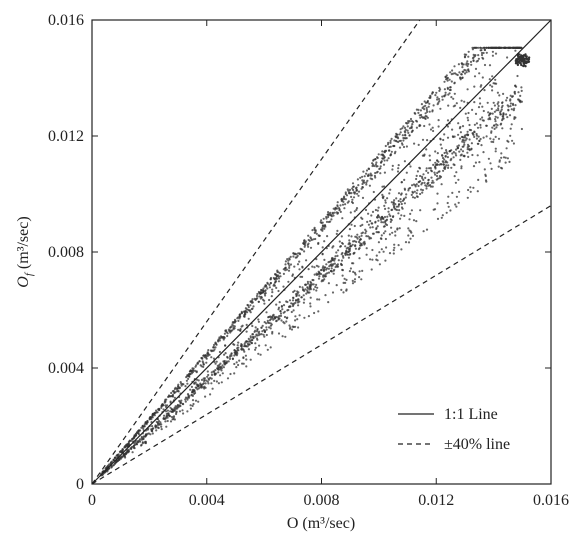 The image size is (576, 536). What do you see at coordinates (207, 500) in the screenshot?
I see `x-tick-label: 0.004` at bounding box center [207, 500].